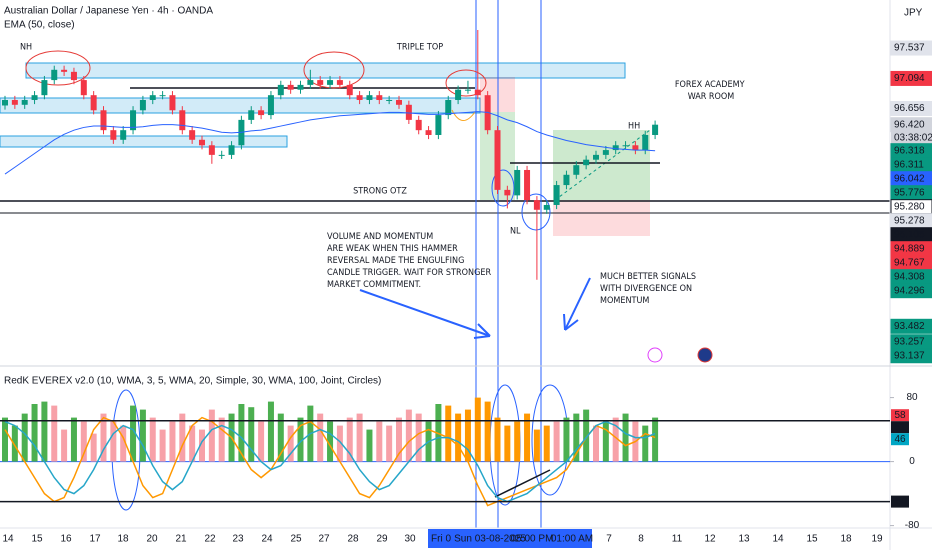 Image resolution: width=932 pixels, height=550 pixels. I want to click on annotation-line: WAR ROOM, so click(711, 97).